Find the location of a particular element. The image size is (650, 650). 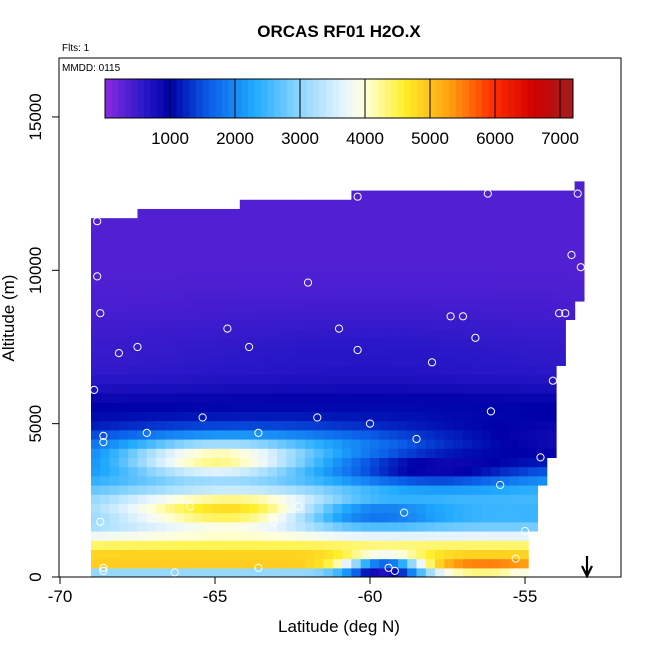

x-tick-label: -70 is located at coordinates (60, 596).